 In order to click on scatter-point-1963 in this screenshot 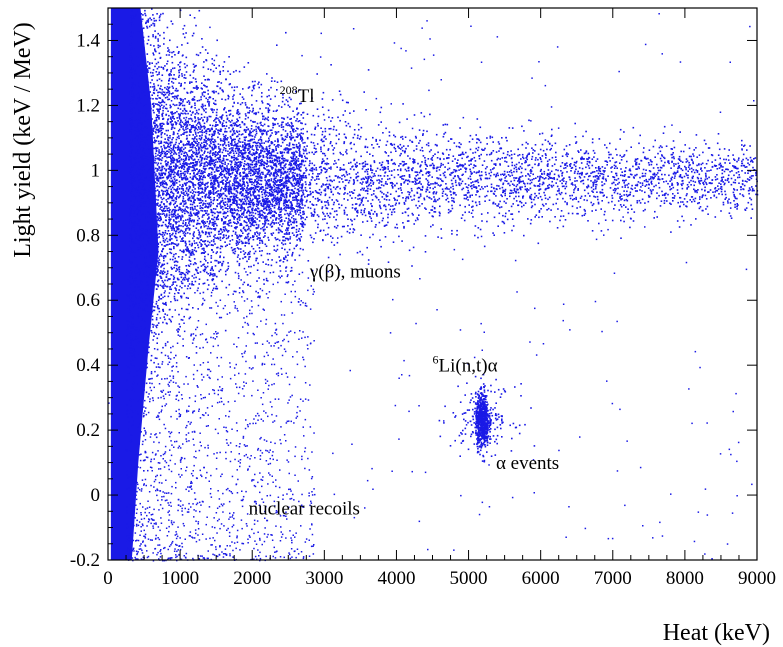, I will do `click(599, 139)`.